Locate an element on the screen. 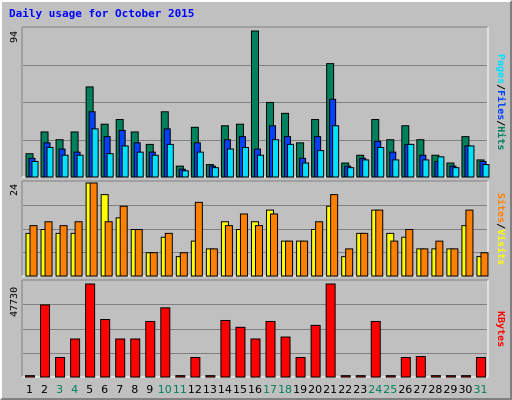  x-tick-label: 31 is located at coordinates (480, 389).